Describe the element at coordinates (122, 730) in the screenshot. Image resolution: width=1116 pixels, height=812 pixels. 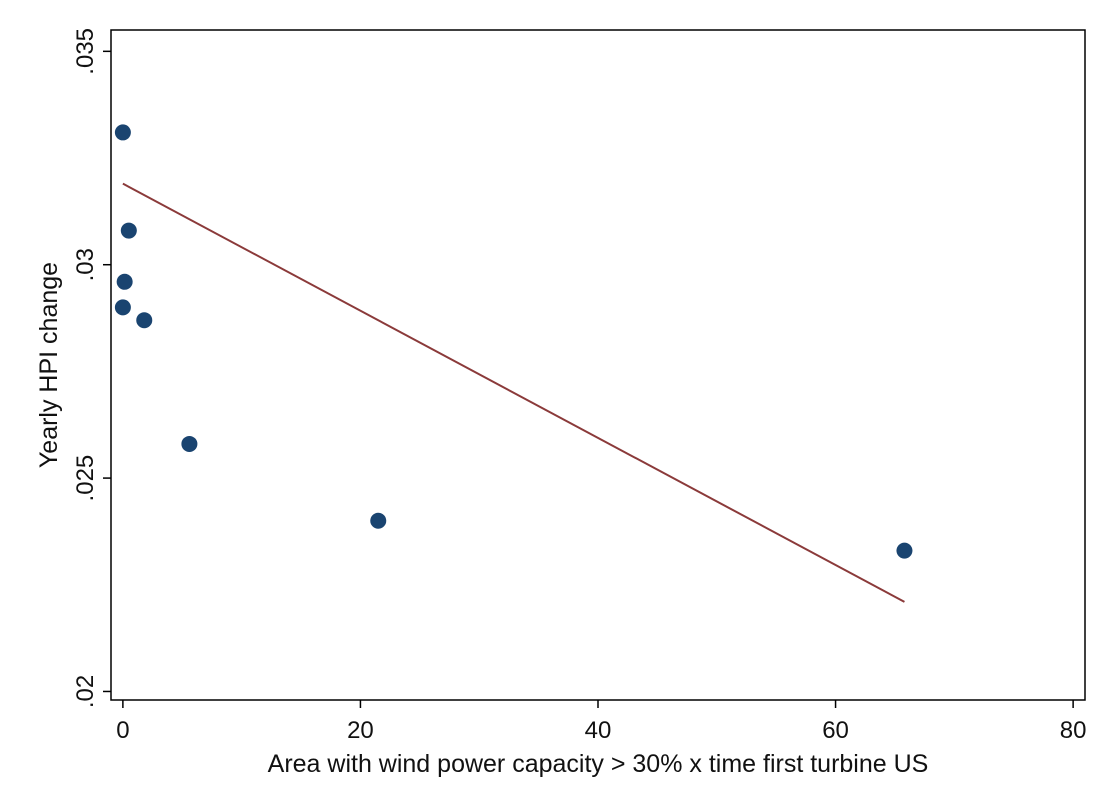
I see `x-tick-label: 0` at that location.